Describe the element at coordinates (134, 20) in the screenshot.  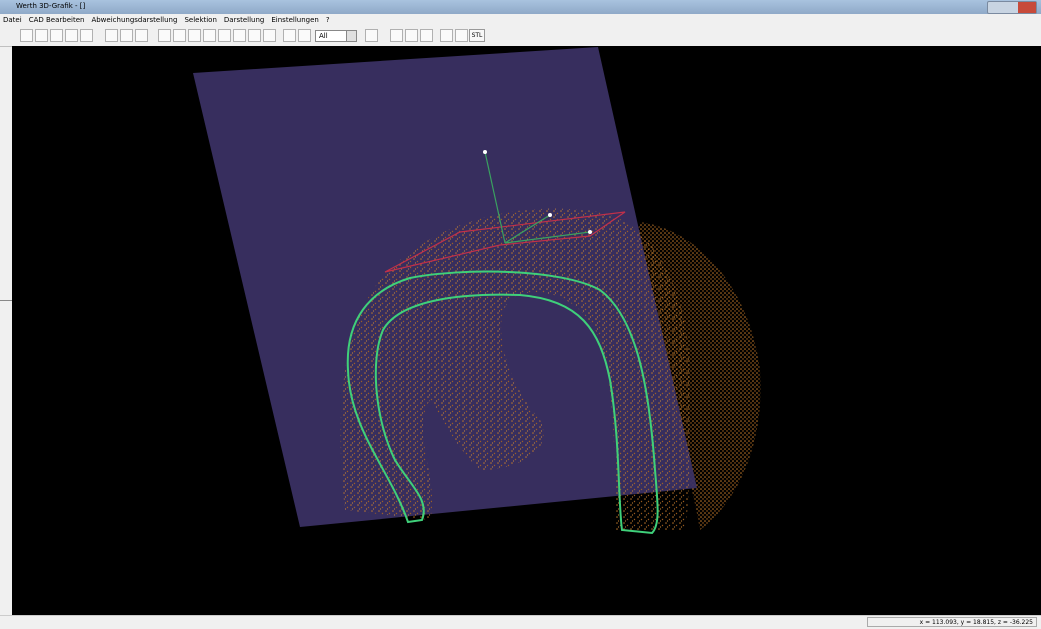
I see `menu-item: Abweichungsdarstellung` at that location.